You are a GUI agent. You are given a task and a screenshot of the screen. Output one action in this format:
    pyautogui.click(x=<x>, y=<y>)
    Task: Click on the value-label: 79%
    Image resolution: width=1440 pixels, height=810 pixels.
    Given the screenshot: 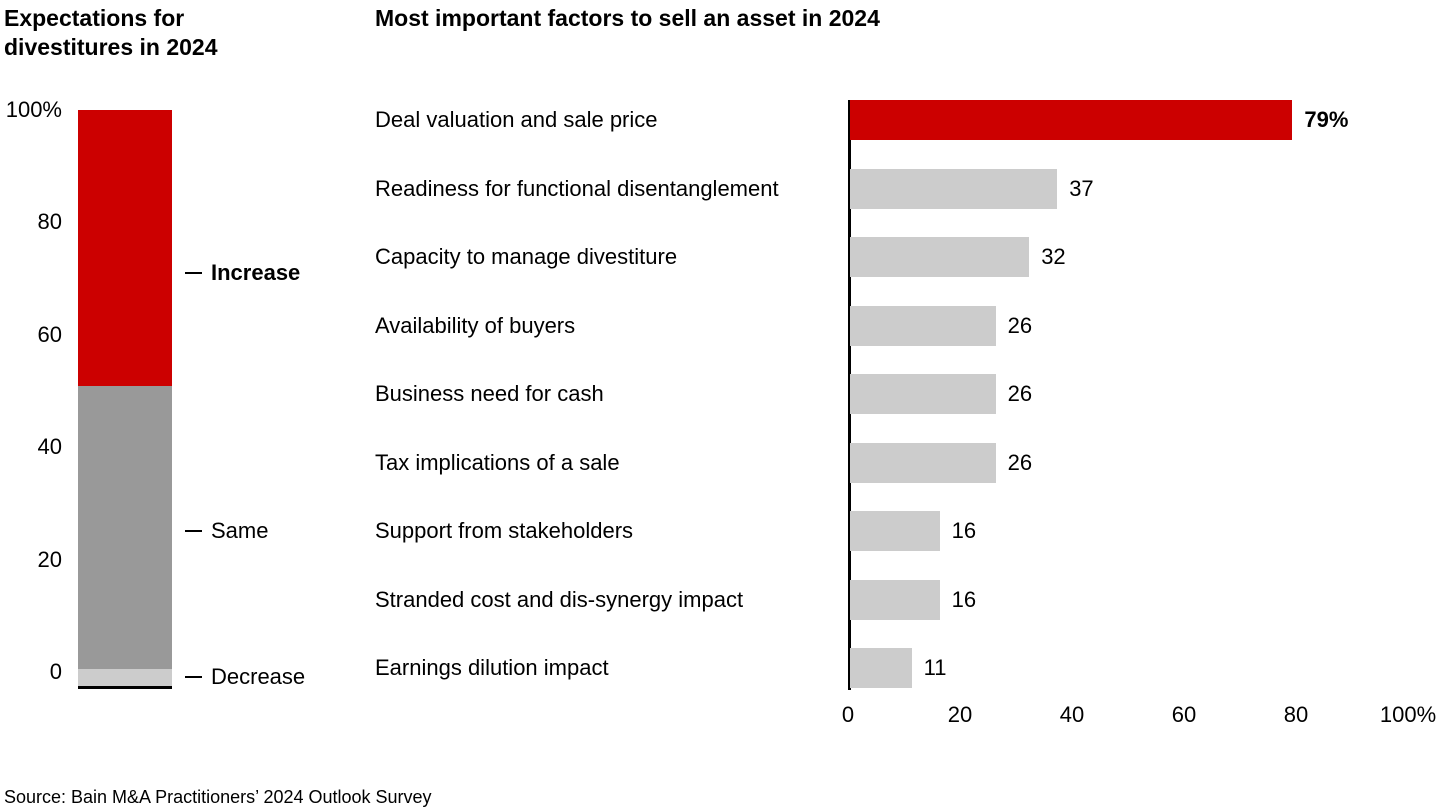 What is the action you would take?
    pyautogui.click(x=1326, y=119)
    